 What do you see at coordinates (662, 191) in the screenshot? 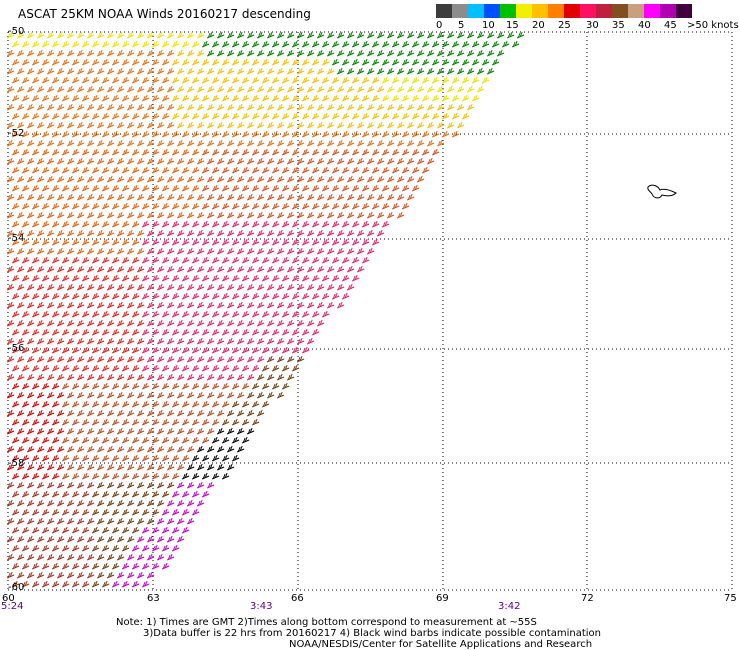
I see `island-outline` at bounding box center [662, 191].